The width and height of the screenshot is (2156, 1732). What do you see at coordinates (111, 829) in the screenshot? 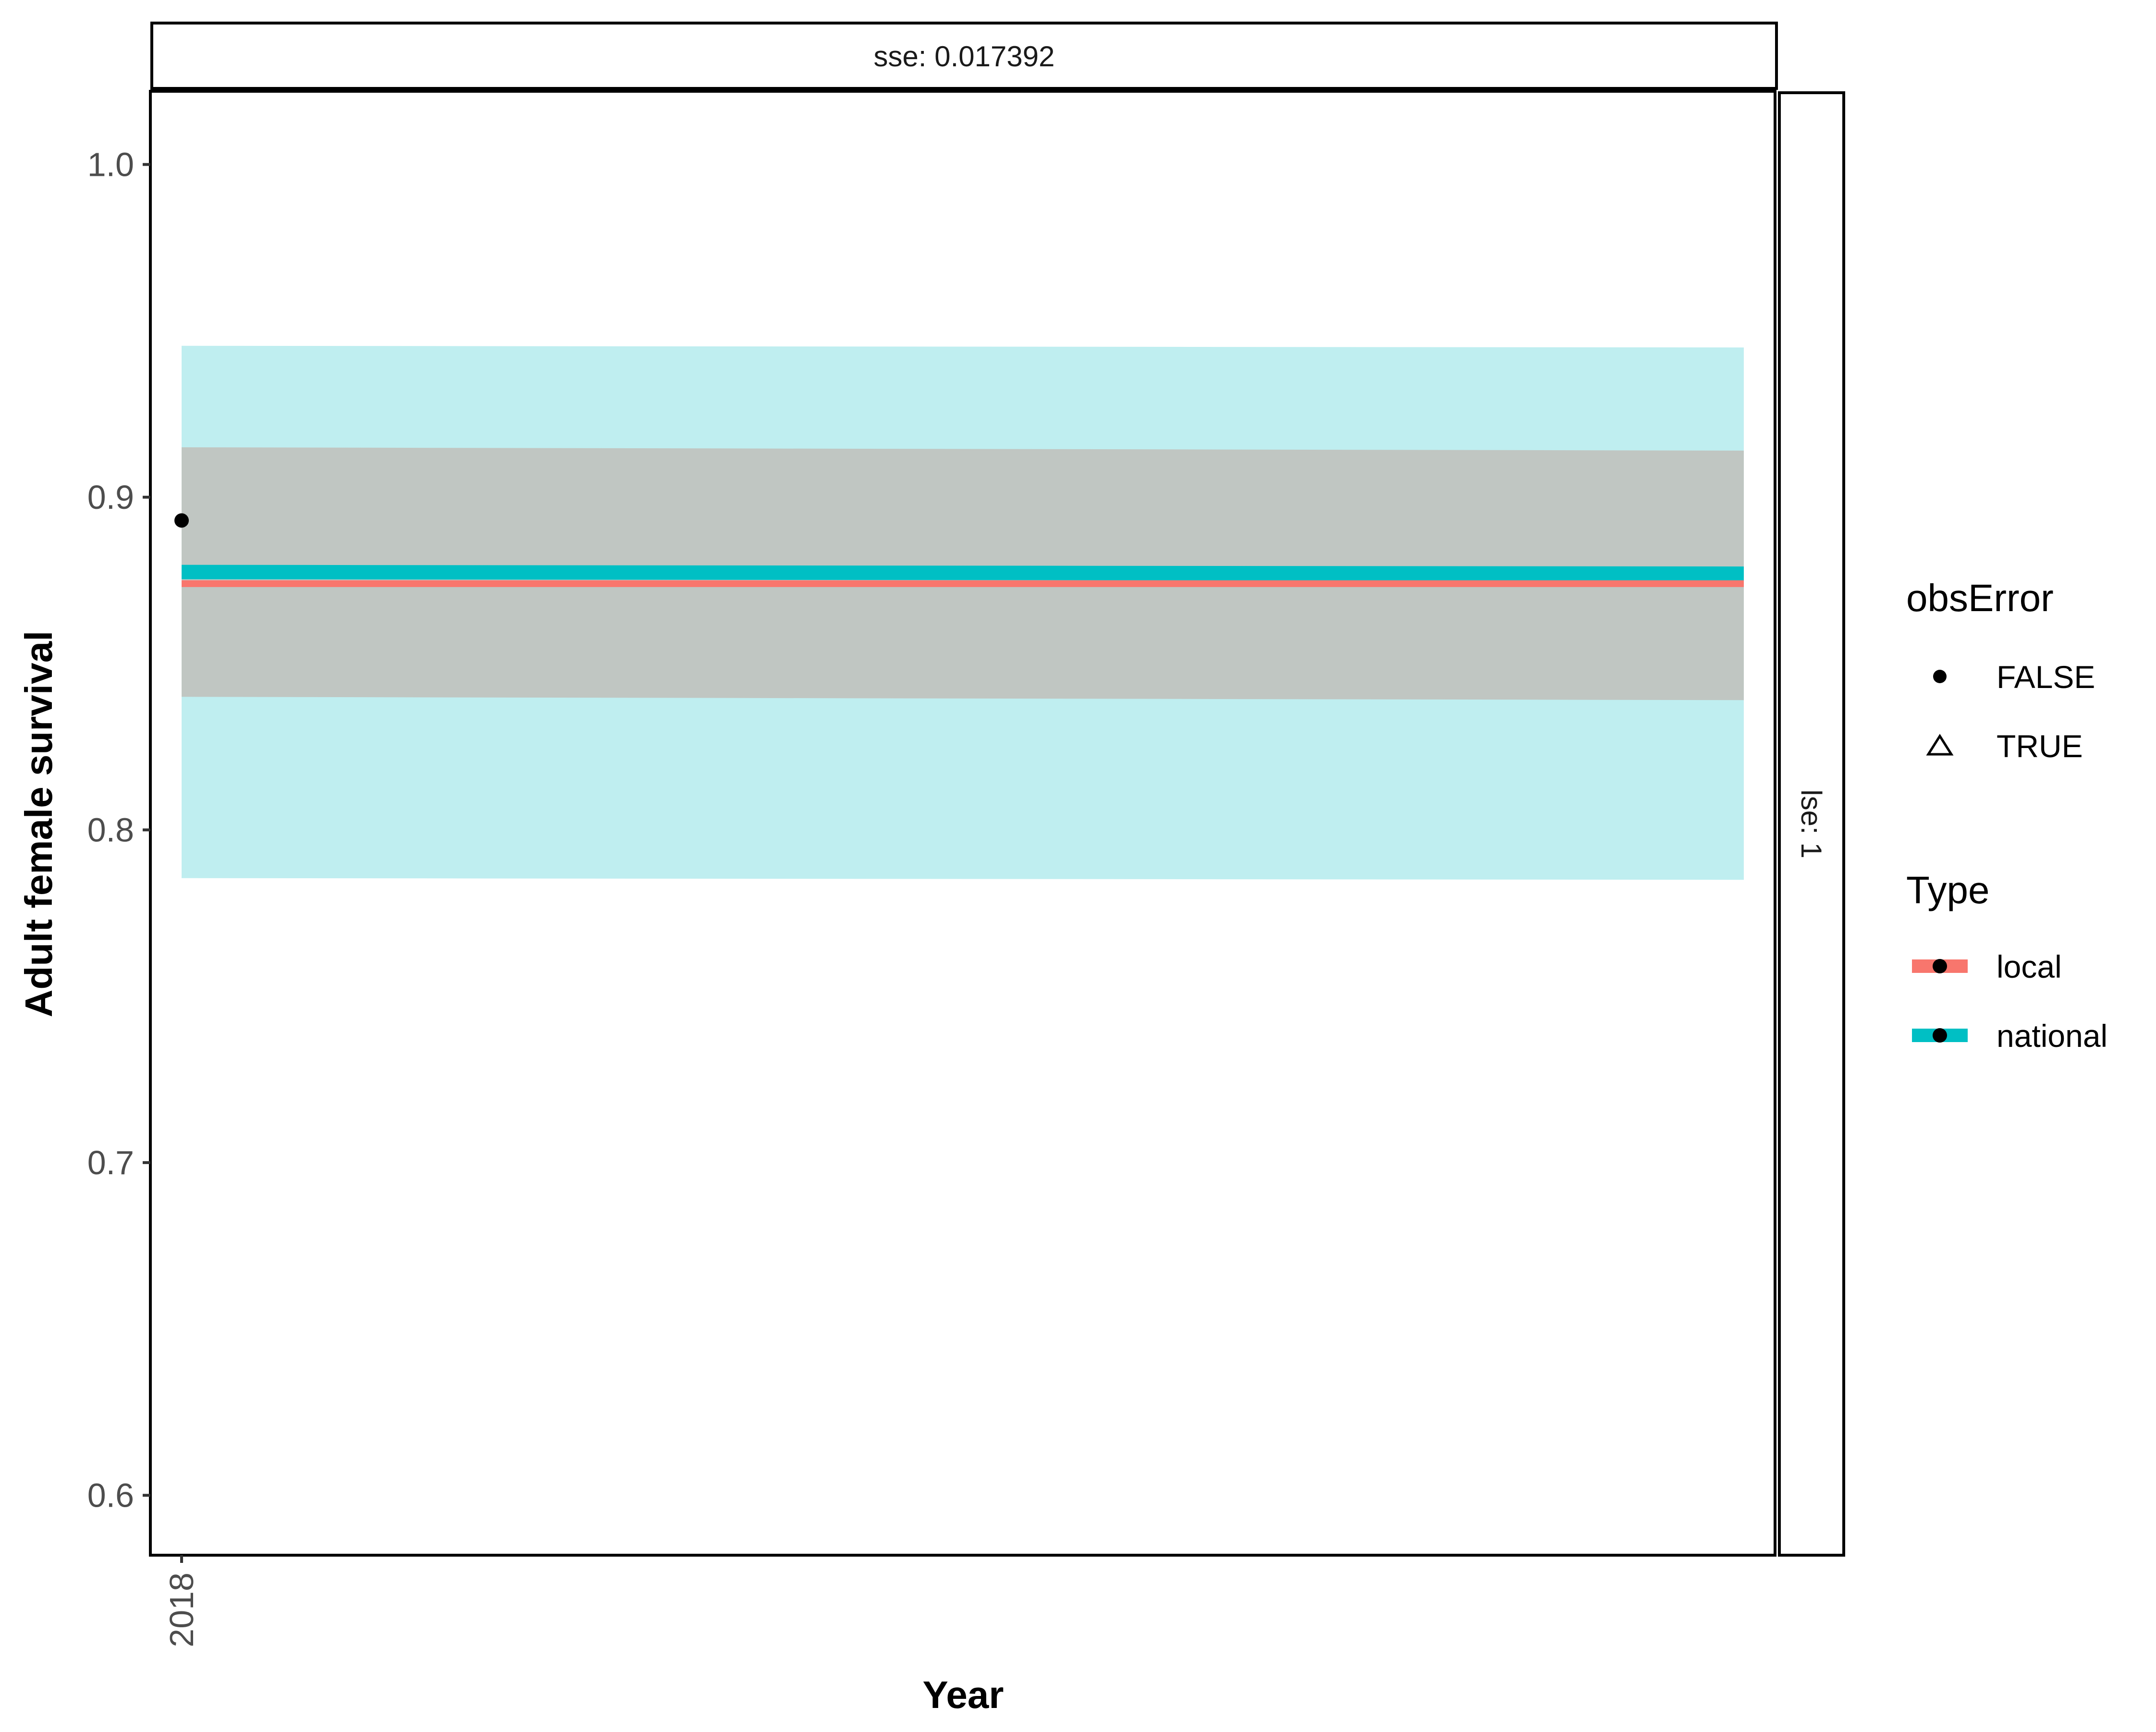
I see `y-tick-label-2: 0.8` at bounding box center [111, 829].